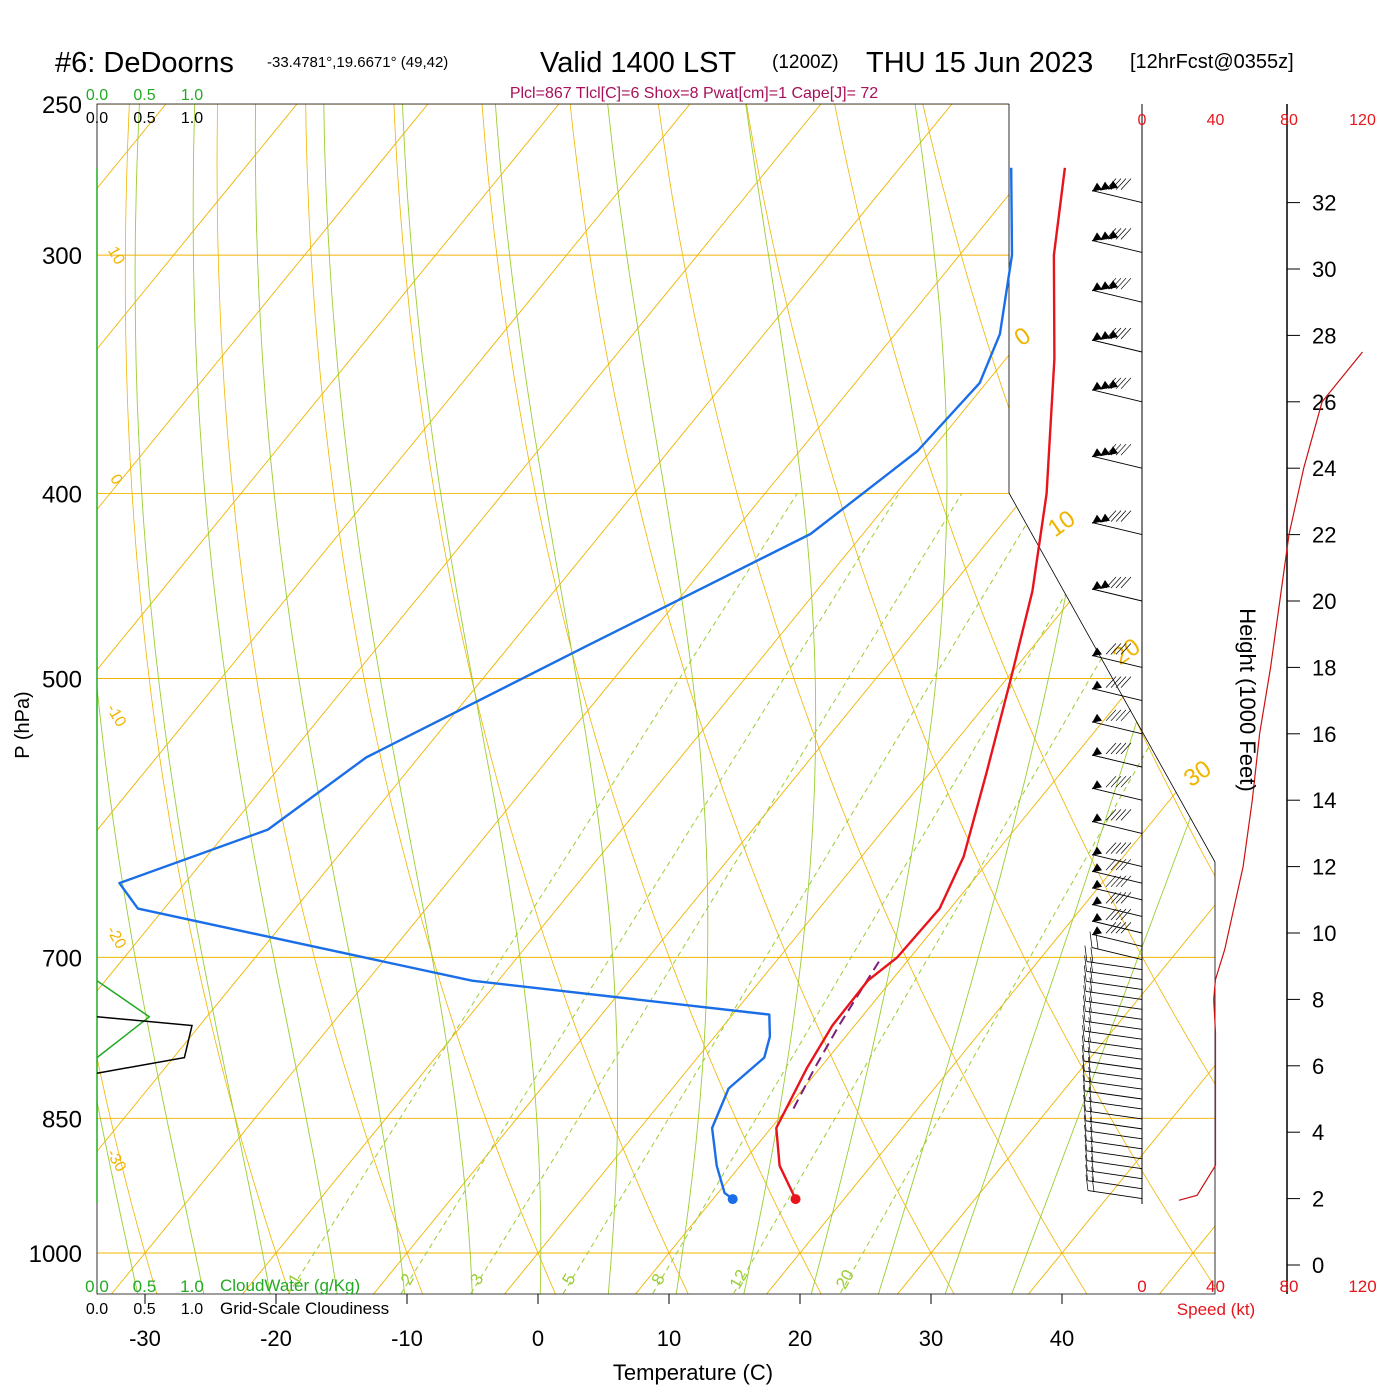 Image resolution: width=1400 pixels, height=1400 pixels. Describe the element at coordinates (144, 95) in the screenshot. I see `cloud-water-tick-top: 0.5` at that location.